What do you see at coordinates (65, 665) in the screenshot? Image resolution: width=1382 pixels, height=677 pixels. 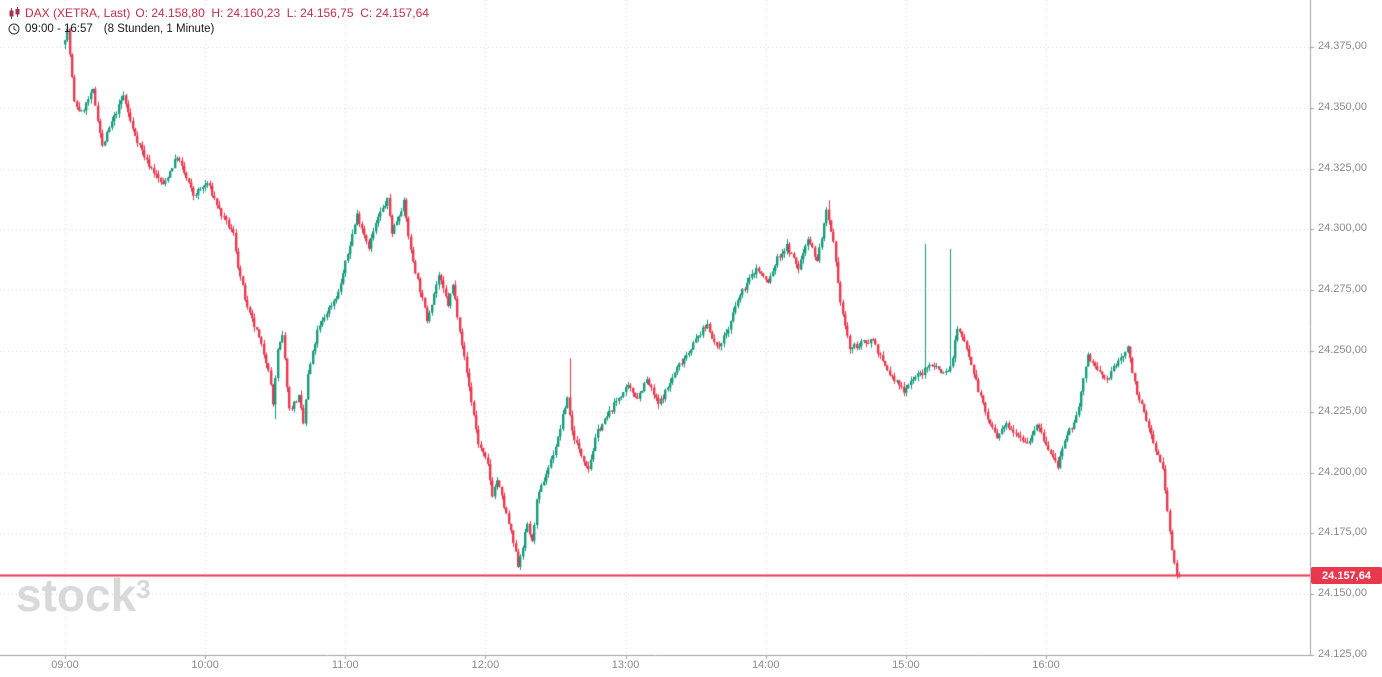 I see `x-axis-label: 09:00` at bounding box center [65, 665].